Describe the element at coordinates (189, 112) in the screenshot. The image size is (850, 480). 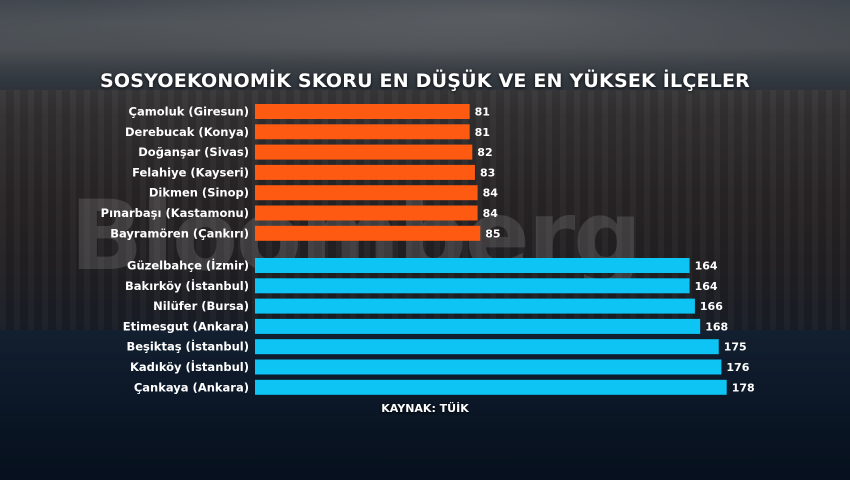
I see `category-label: Çamoluk (Giresun)` at that location.